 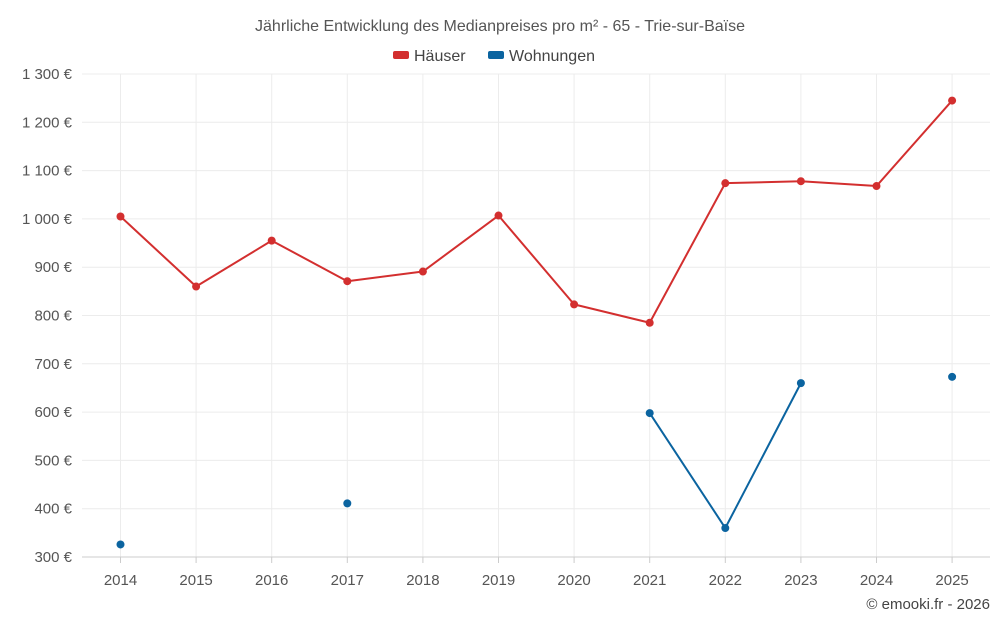 I want to click on x-tick-label: 2015, so click(x=195, y=580).